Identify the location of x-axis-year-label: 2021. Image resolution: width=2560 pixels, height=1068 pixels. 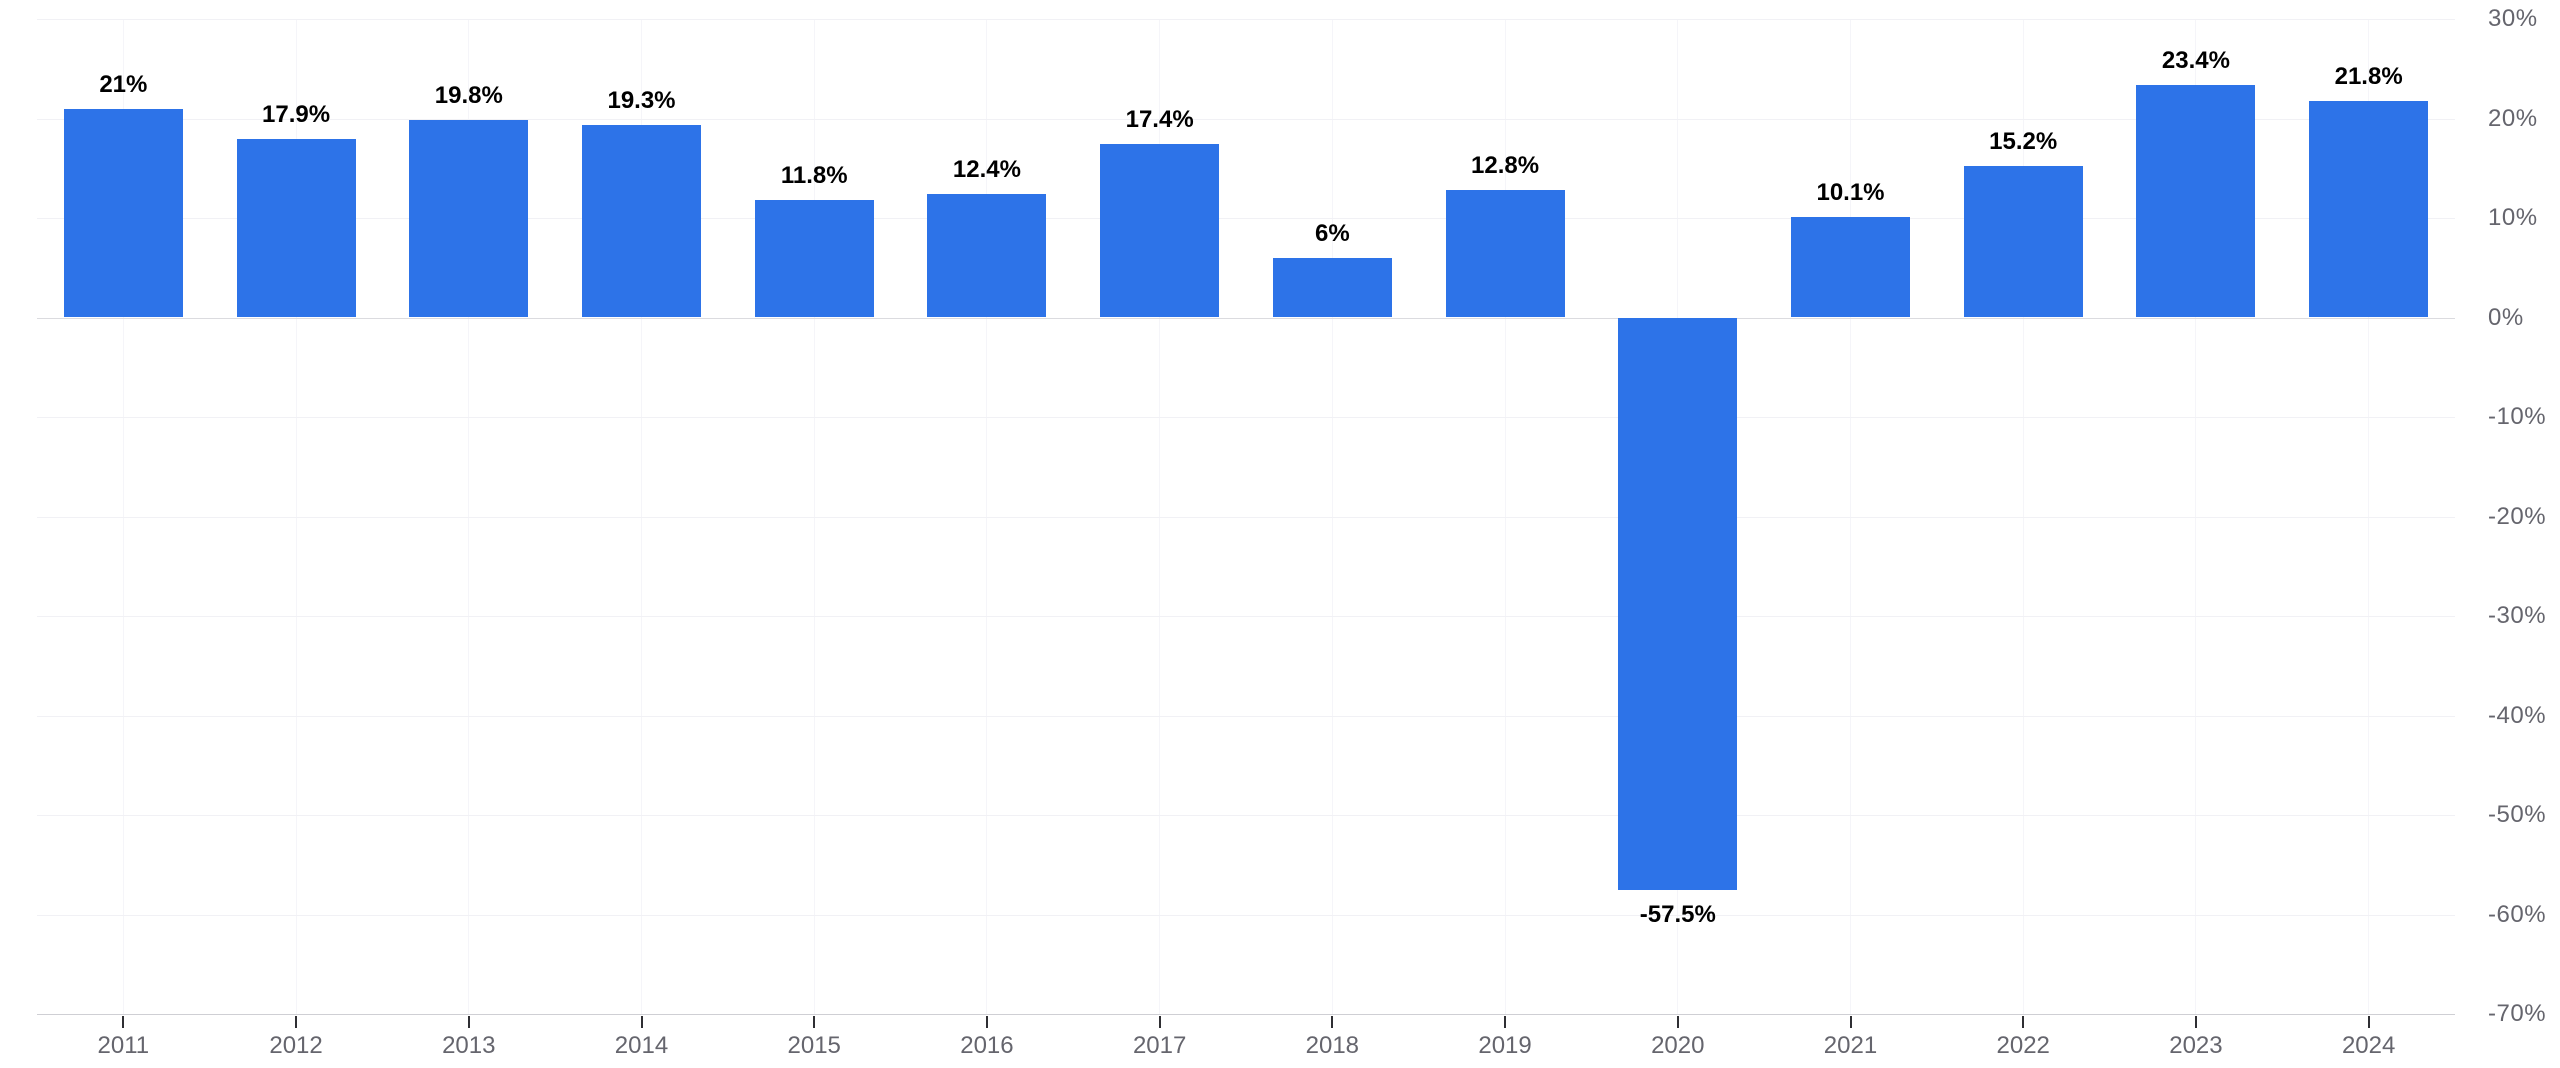
(1850, 1045).